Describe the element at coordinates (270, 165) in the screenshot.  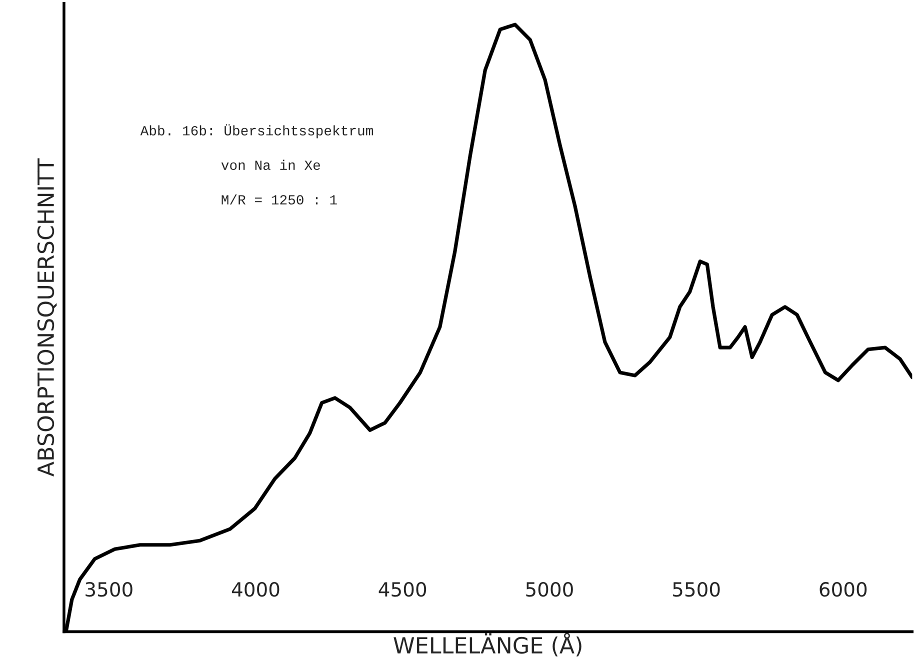
I see `annotation: von Na in Xe` at that location.